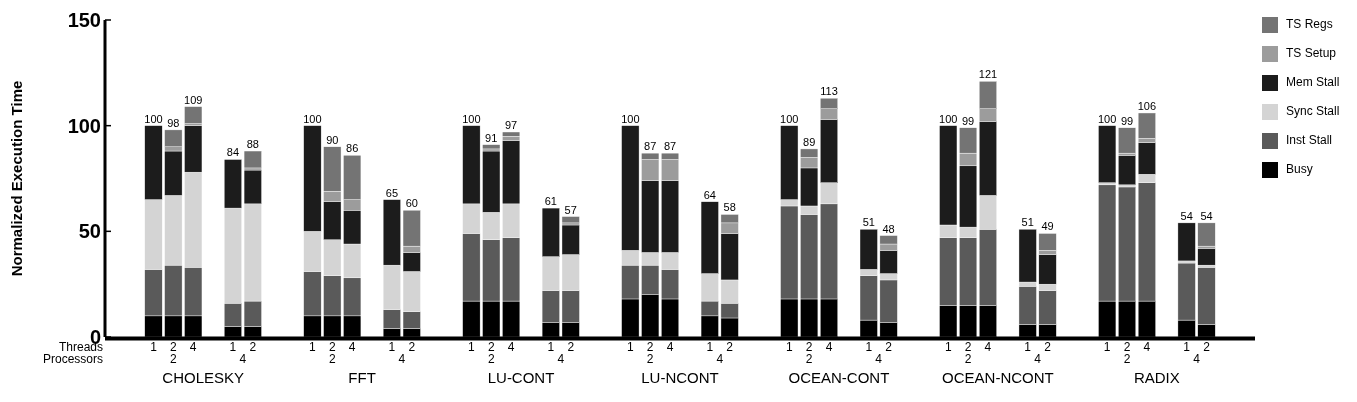 Image resolution: width=1357 pixels, height=402 pixels. What do you see at coordinates (84, 20) in the screenshot?
I see `y-tick-label: 150` at bounding box center [84, 20].